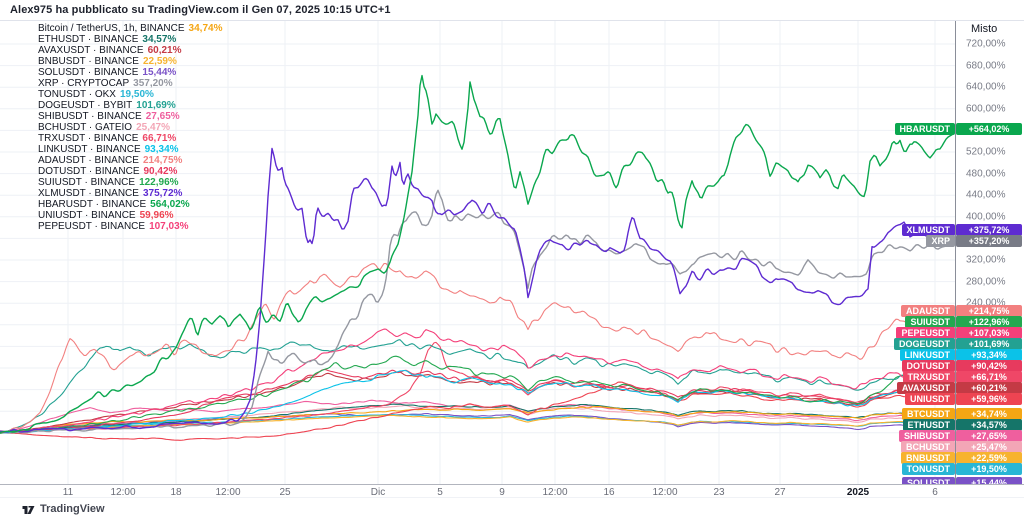  I want to click on legend-change-value: 93,34%, so click(161, 149).